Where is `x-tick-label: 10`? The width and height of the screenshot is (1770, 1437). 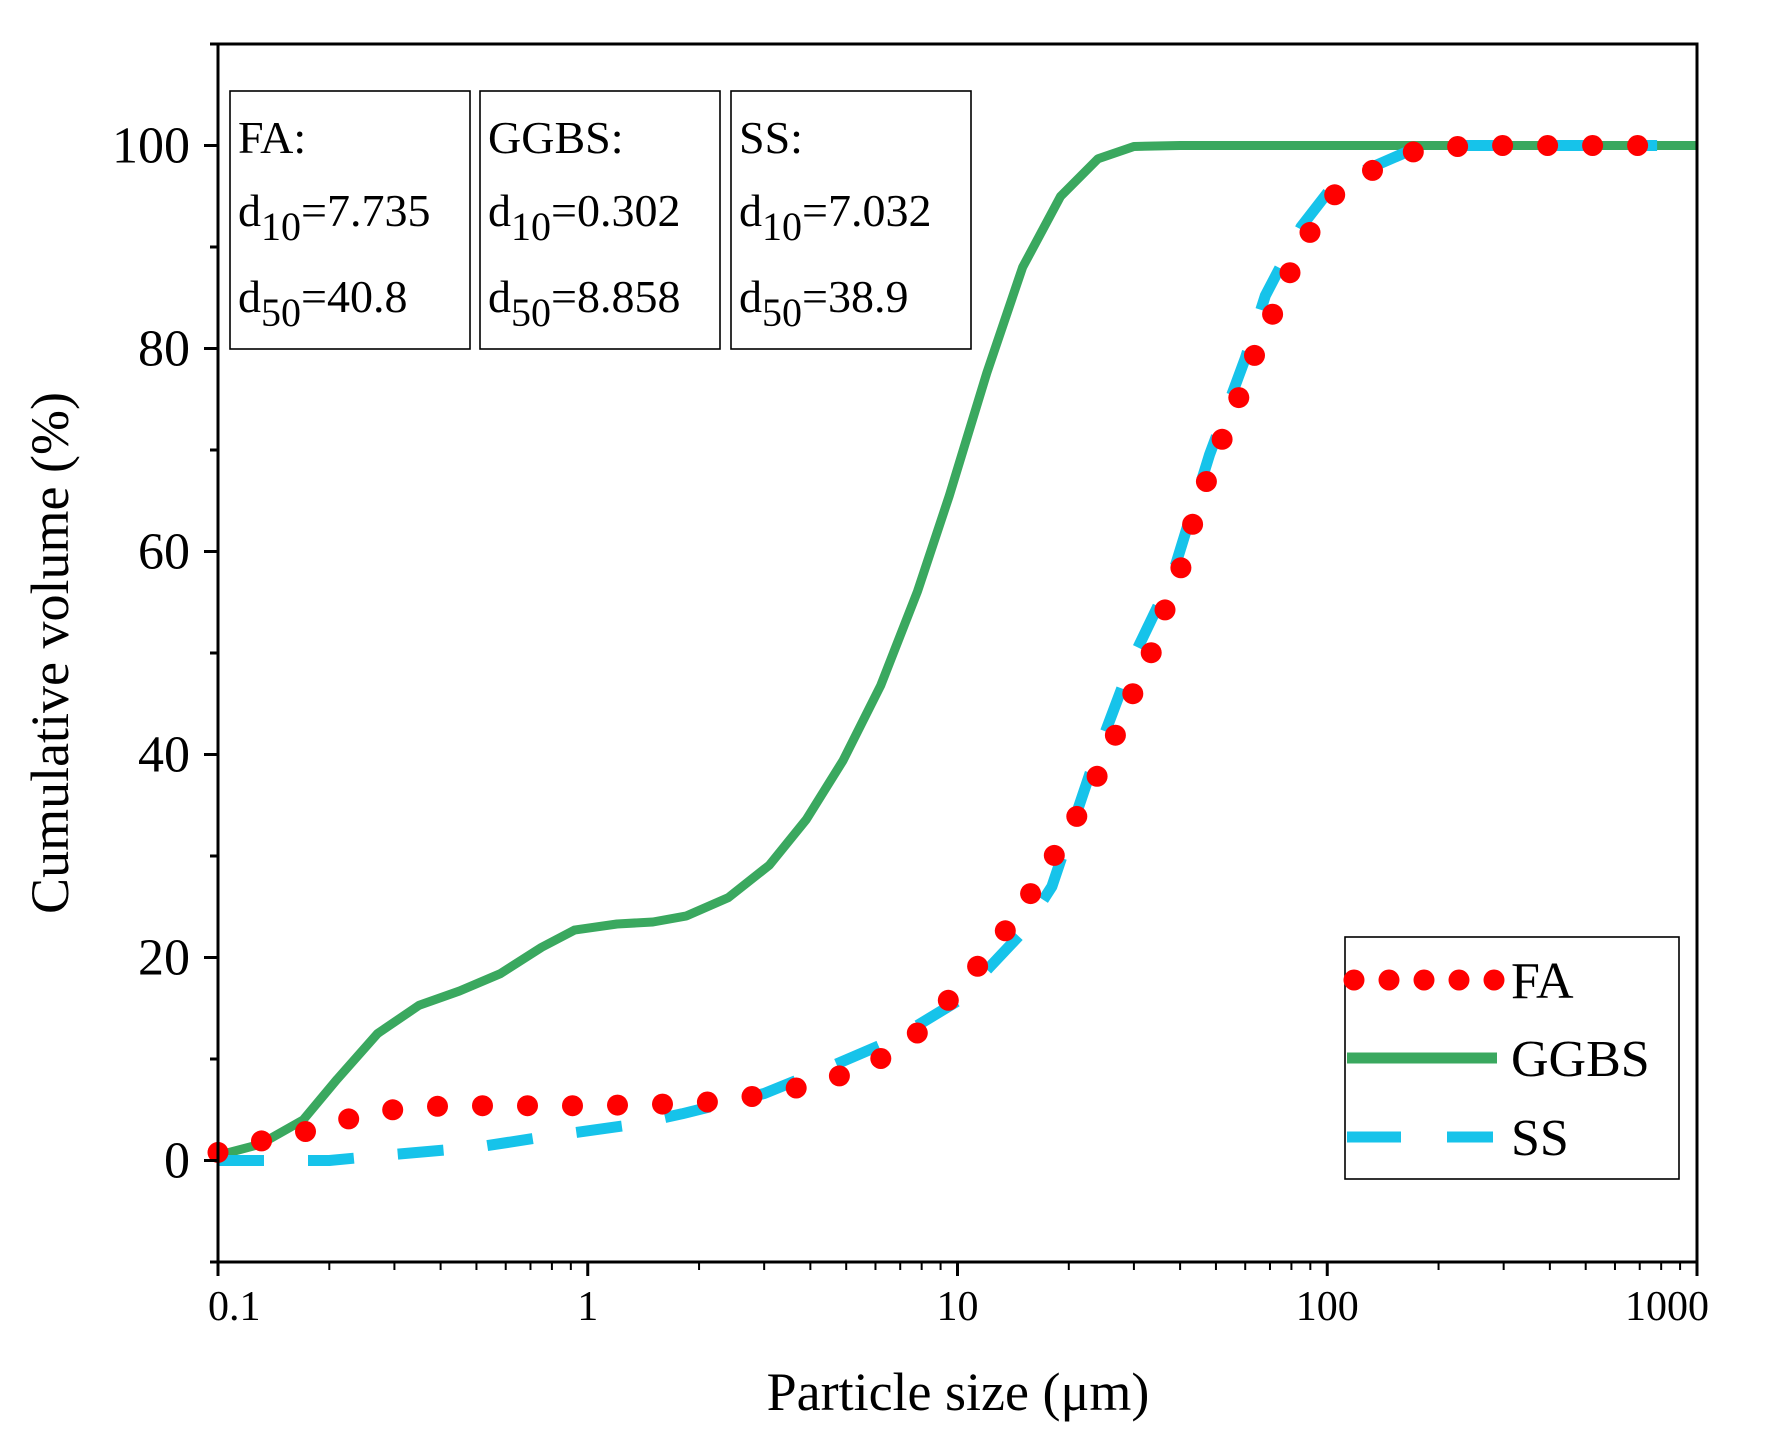
x-tick-label: 10 is located at coordinates (958, 1307).